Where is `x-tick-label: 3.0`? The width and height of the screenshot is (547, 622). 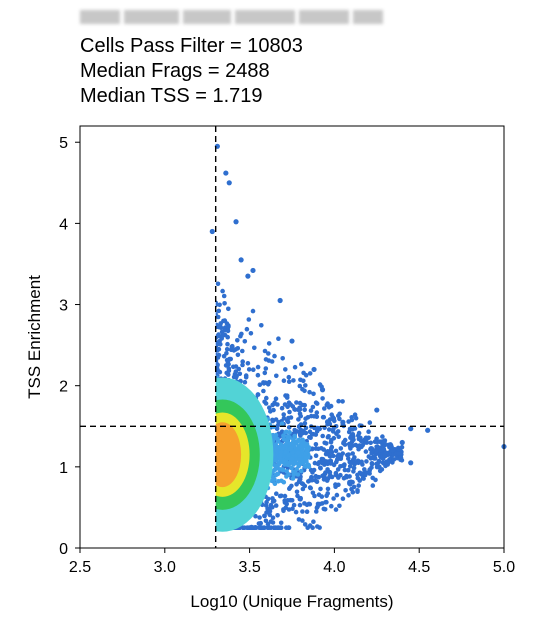
x-tick-label: 3.0 is located at coordinates (165, 567).